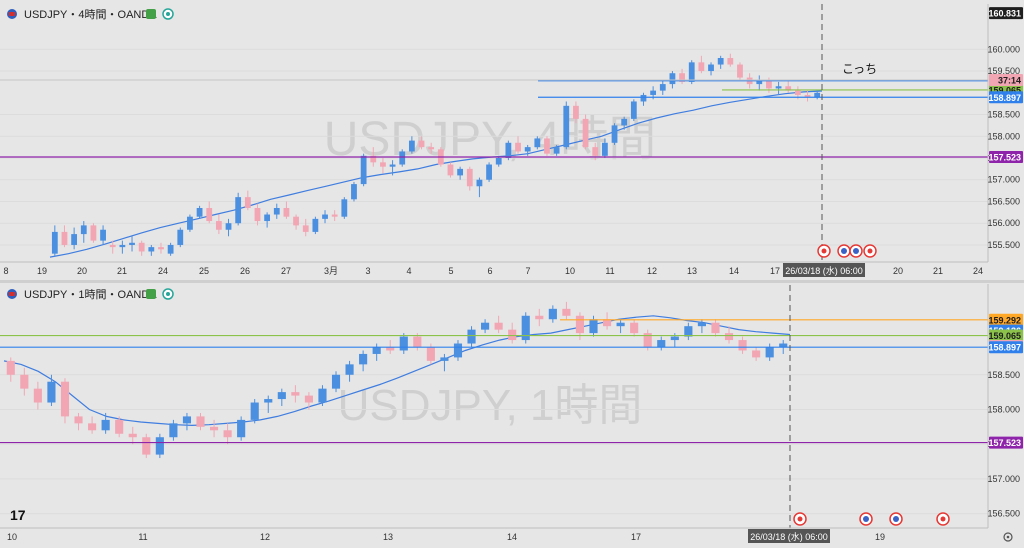 The height and width of the screenshot is (548, 1024). Describe the element at coordinates (151, 14) in the screenshot. I see `top-green-flag-icon` at that location.